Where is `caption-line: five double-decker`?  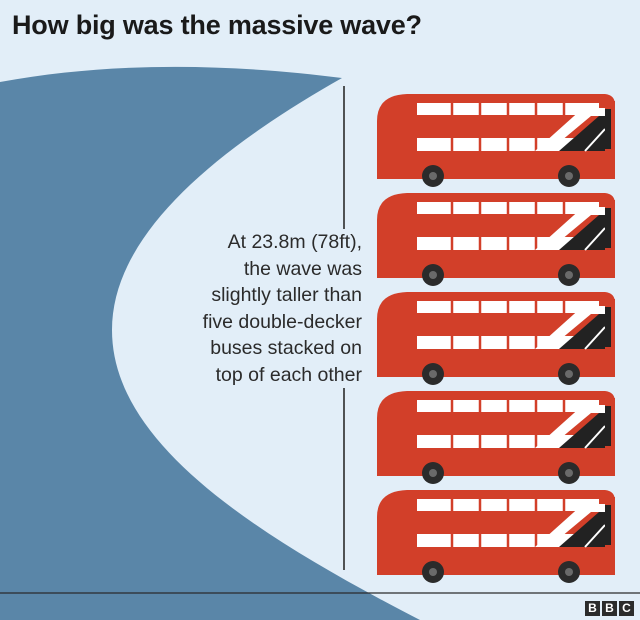 caption-line: five double-decker is located at coordinates (282, 321).